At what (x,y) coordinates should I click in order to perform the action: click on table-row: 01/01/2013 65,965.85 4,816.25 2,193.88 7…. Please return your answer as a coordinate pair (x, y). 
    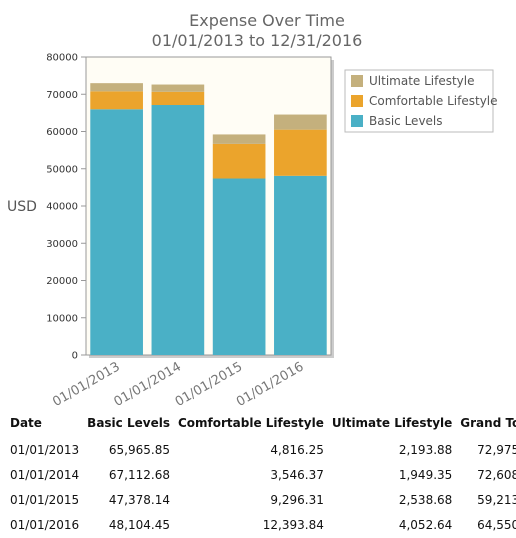
    Looking at the image, I should click on (261, 450).